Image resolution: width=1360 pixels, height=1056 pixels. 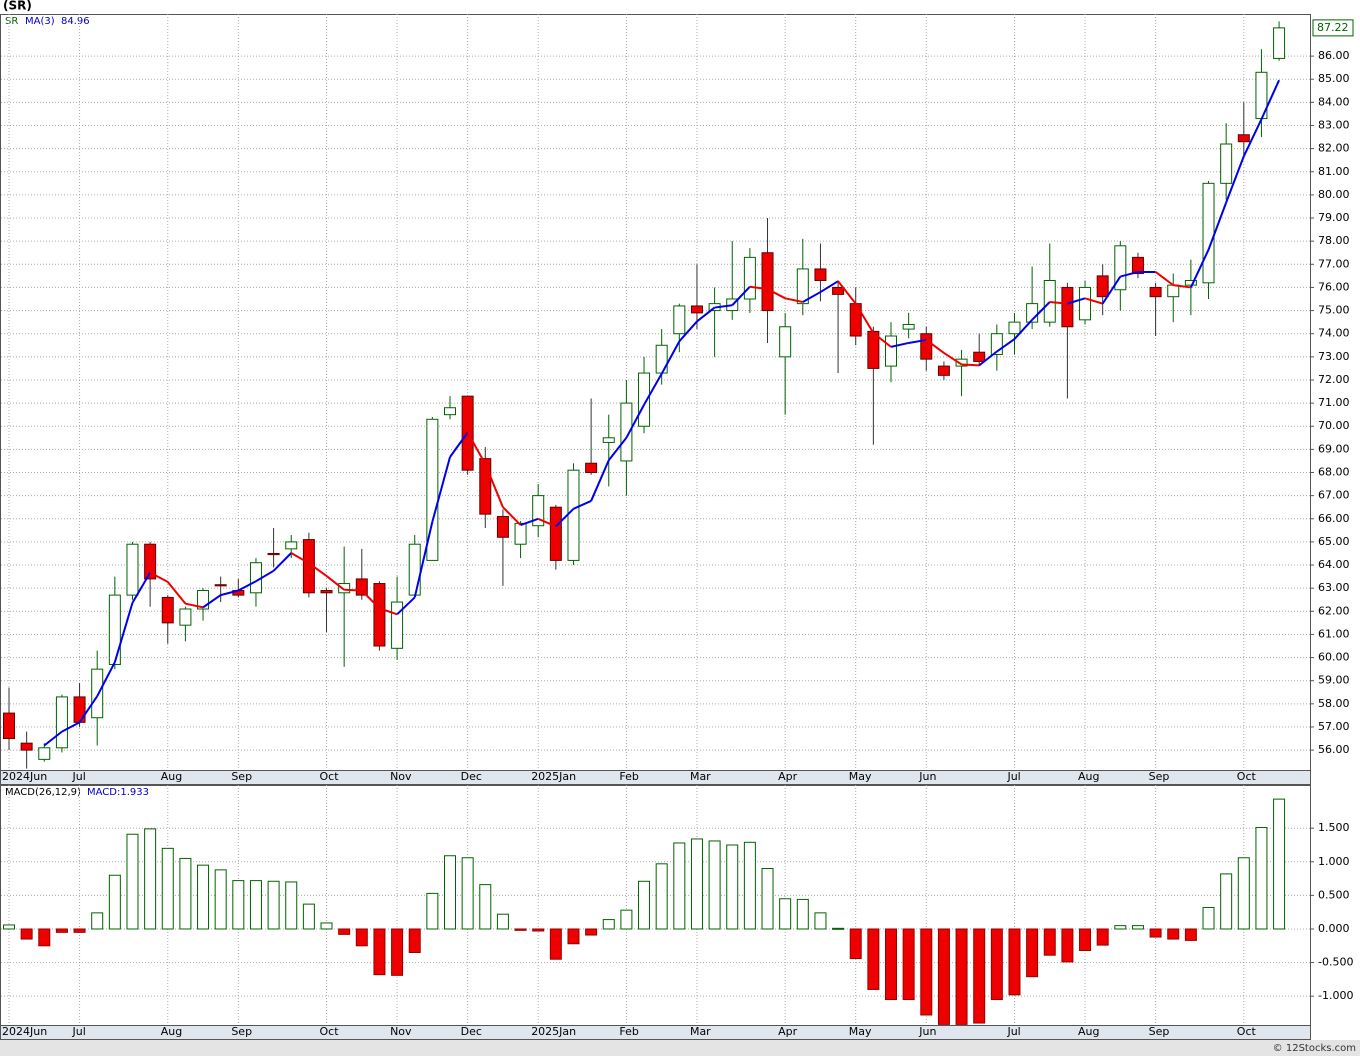 I want to click on y-tick-label: 75.00, so click(x=1334, y=310).